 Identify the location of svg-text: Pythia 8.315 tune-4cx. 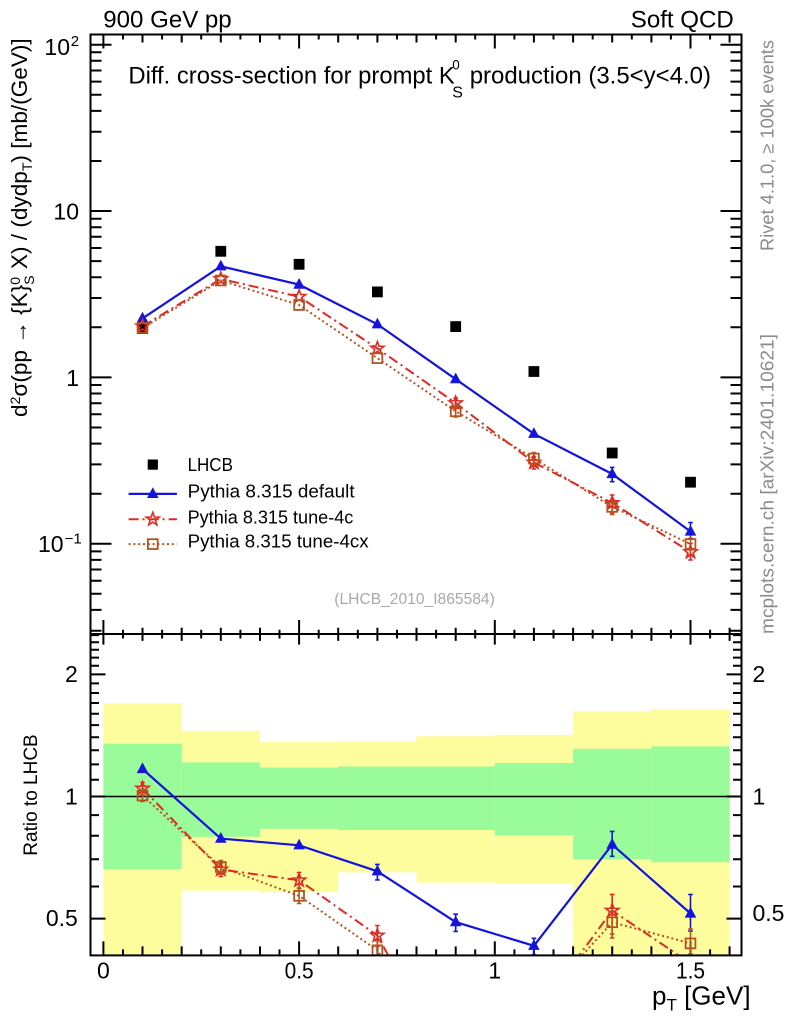
(278, 541).